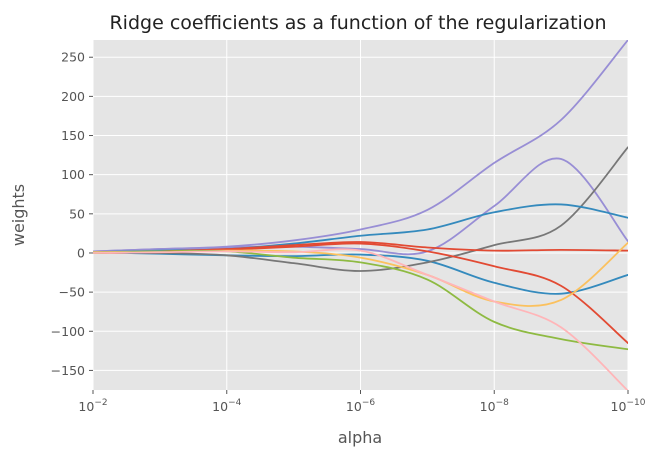  What do you see at coordinates (81, 252) in the screenshot?
I see `y-tick-label: 0` at bounding box center [81, 252].